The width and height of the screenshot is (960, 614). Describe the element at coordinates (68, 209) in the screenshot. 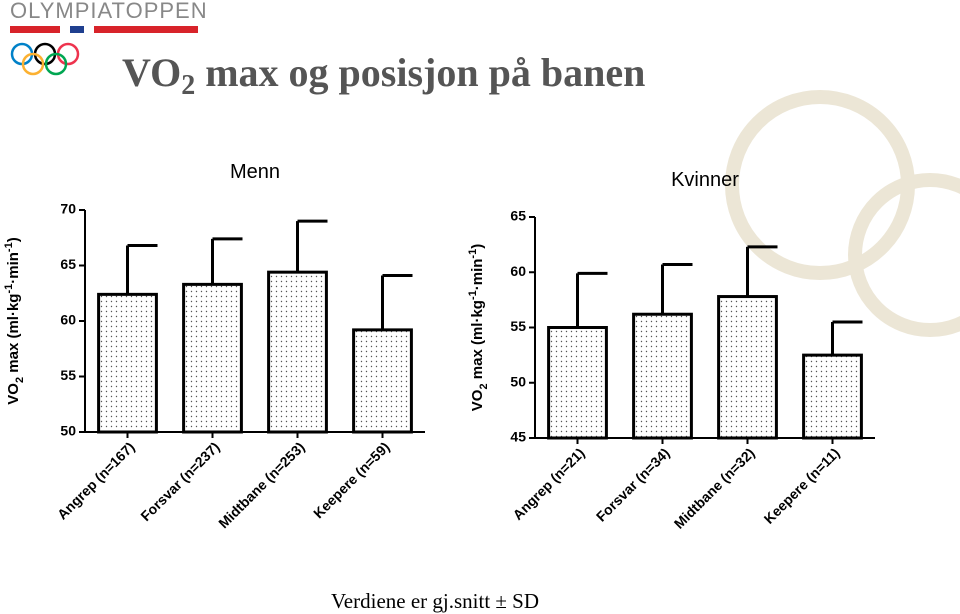

I see `y-tick-label: 70` at that location.